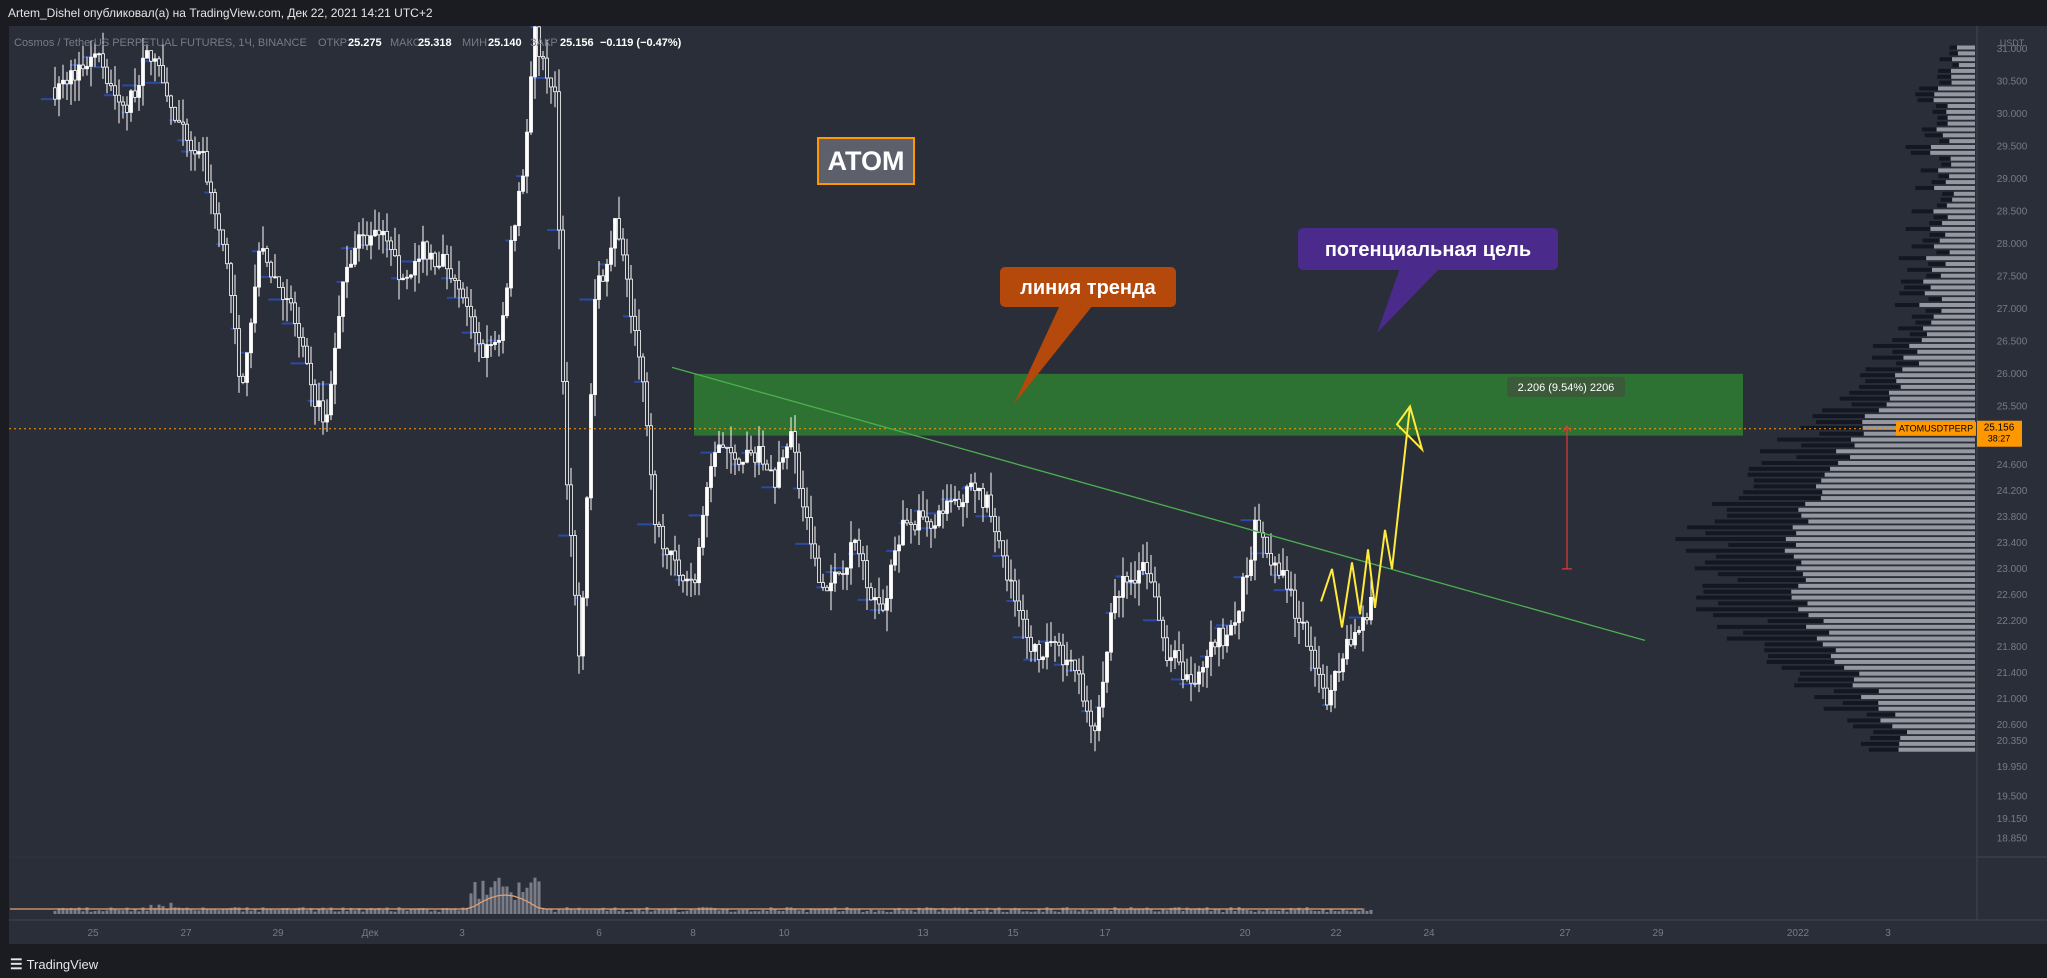 Image resolution: width=2047 pixels, height=978 pixels. Describe the element at coordinates (186, 933) in the screenshot. I see `time-axis-tick: 27` at that location.